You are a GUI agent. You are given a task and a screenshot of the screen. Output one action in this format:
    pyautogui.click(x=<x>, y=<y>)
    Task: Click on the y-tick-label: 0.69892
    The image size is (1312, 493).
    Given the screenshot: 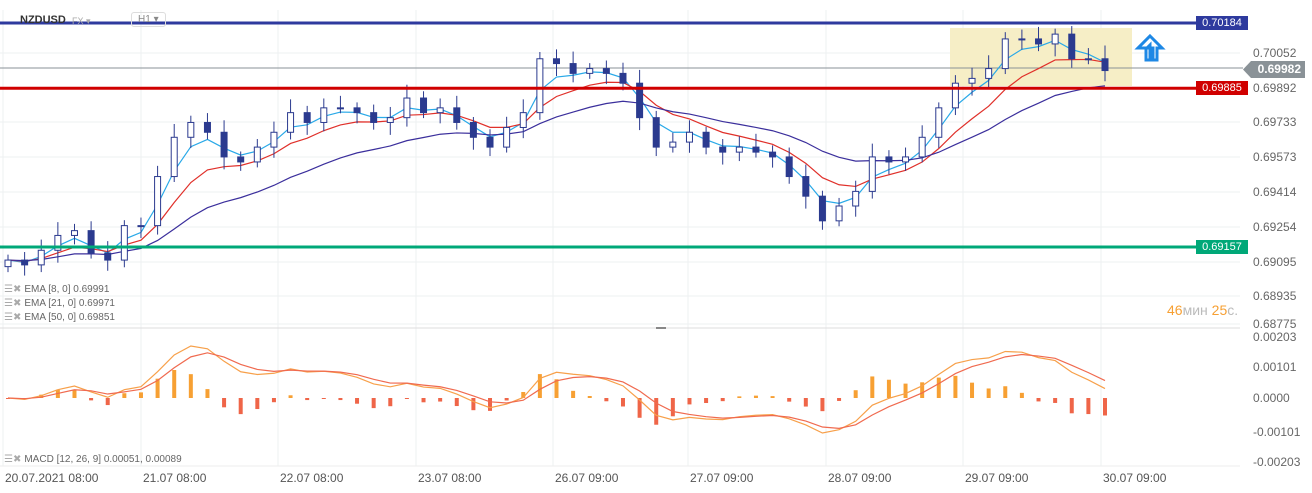 What is the action you would take?
    pyautogui.click(x=1275, y=88)
    